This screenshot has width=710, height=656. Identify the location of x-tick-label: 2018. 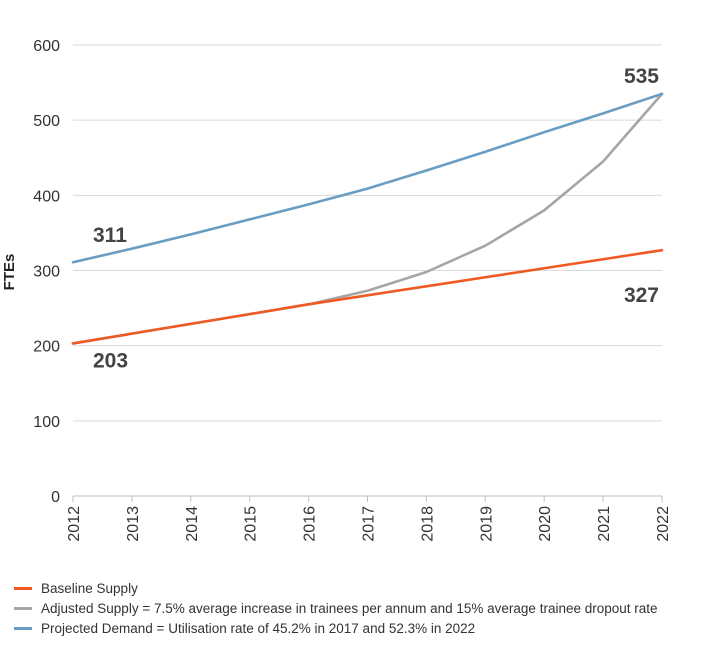
(427, 524).